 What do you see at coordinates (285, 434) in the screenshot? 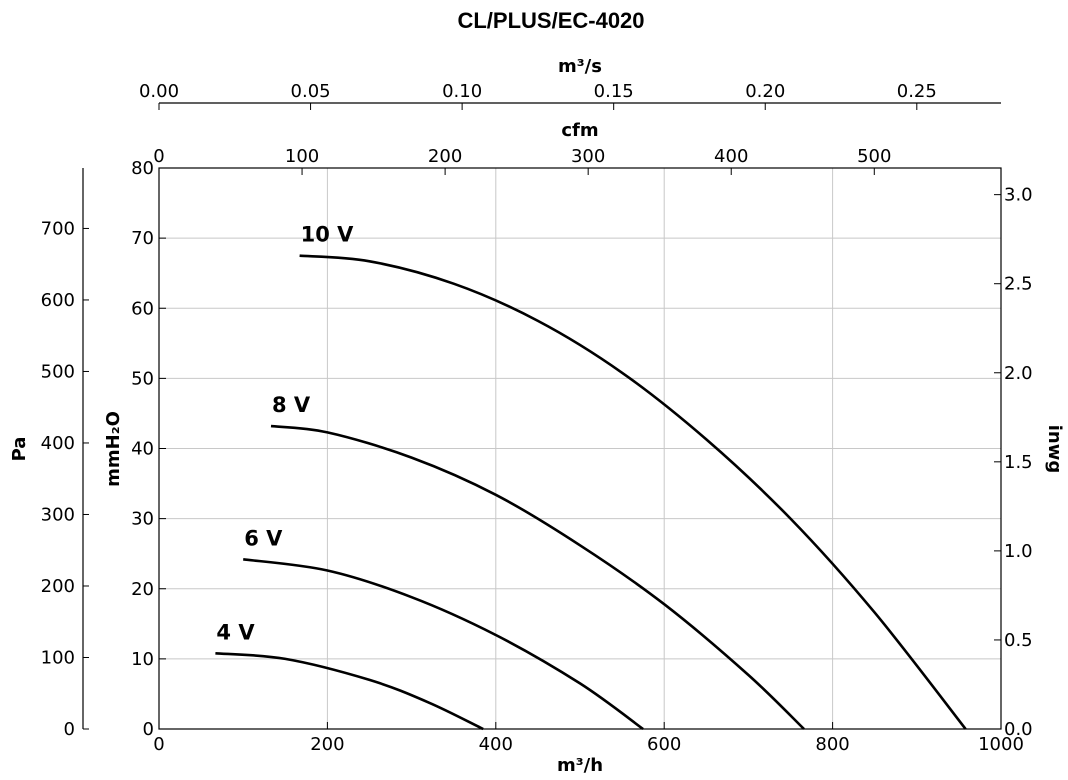
I see `curve-labels: 4 V 6 V 8 V 10 V` at bounding box center [285, 434].